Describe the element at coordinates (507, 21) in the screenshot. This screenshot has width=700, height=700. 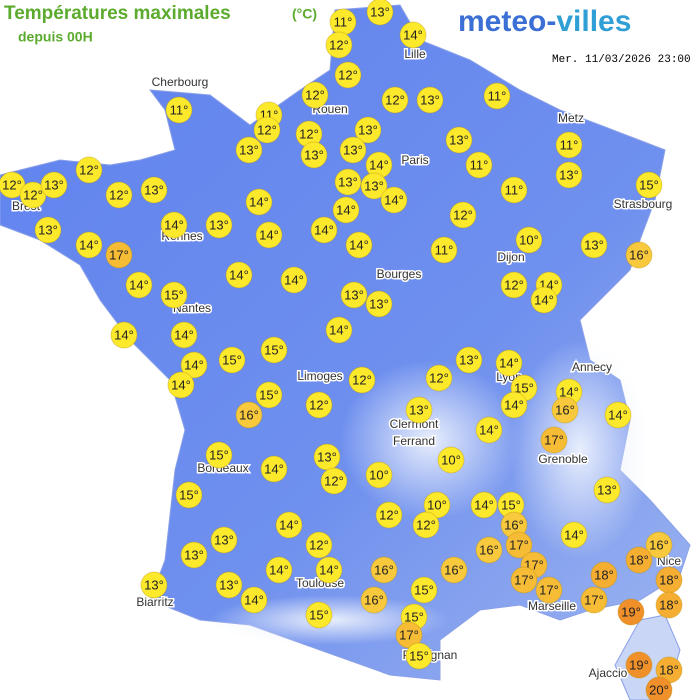
I see `logo-left: meteo-` at that location.